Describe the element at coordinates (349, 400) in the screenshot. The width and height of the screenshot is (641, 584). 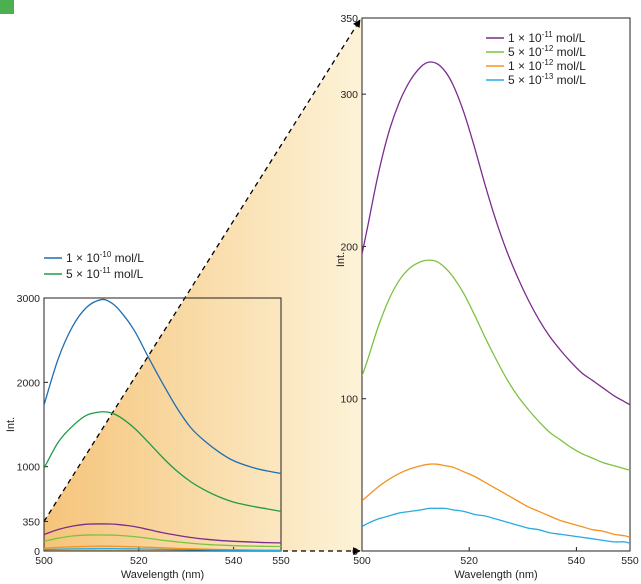
I see `zoom-y-tick-label: 100` at that location.